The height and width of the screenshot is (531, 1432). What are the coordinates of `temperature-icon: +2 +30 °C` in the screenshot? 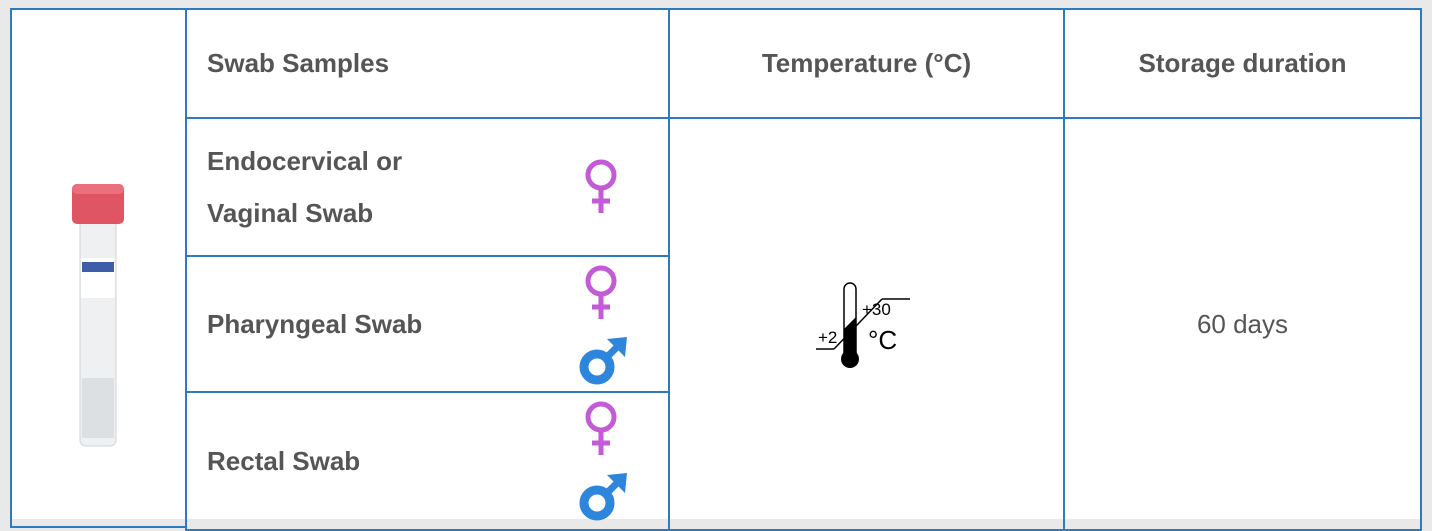 It's located at (863, 325).